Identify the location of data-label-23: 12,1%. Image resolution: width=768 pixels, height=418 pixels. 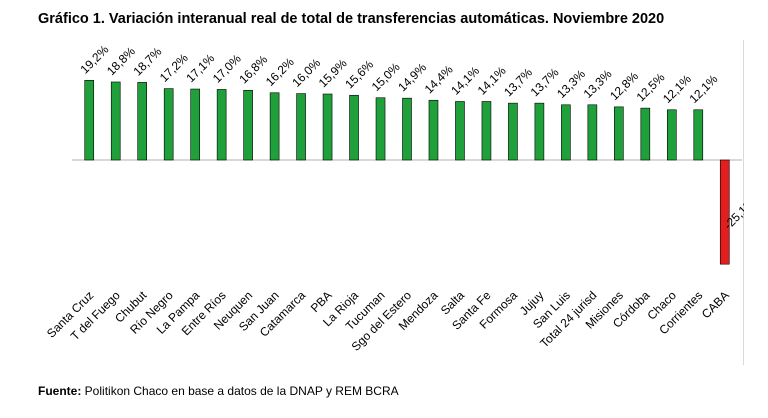
(677, 89).